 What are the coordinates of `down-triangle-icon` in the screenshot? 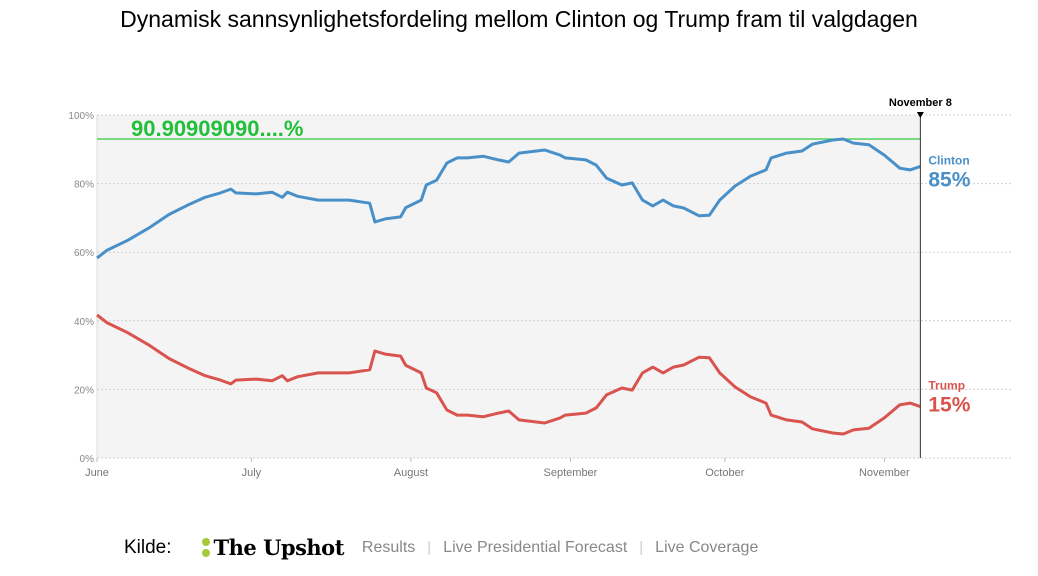 It's located at (920, 115).